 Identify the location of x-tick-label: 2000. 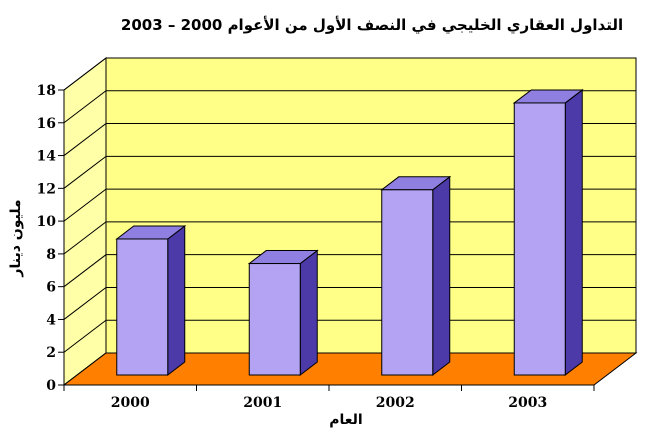
(130, 403).